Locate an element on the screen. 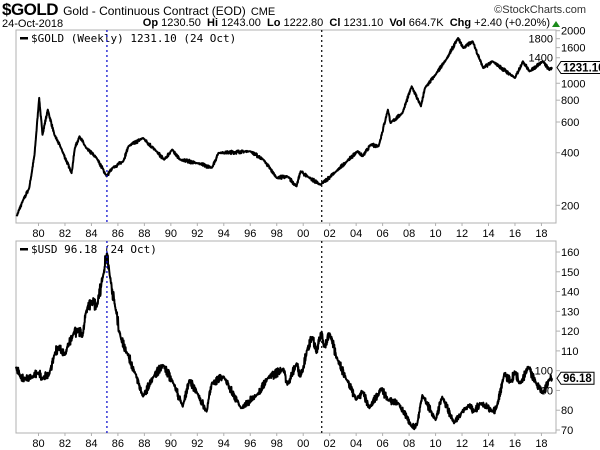  exchange-label: CME is located at coordinates (263, 12).